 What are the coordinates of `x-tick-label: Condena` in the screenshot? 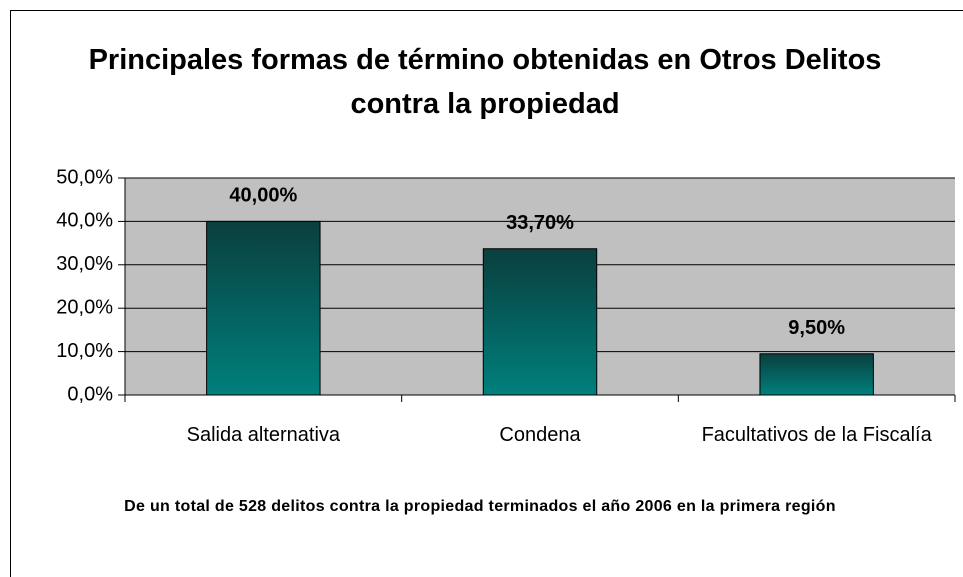 It's located at (540, 435).